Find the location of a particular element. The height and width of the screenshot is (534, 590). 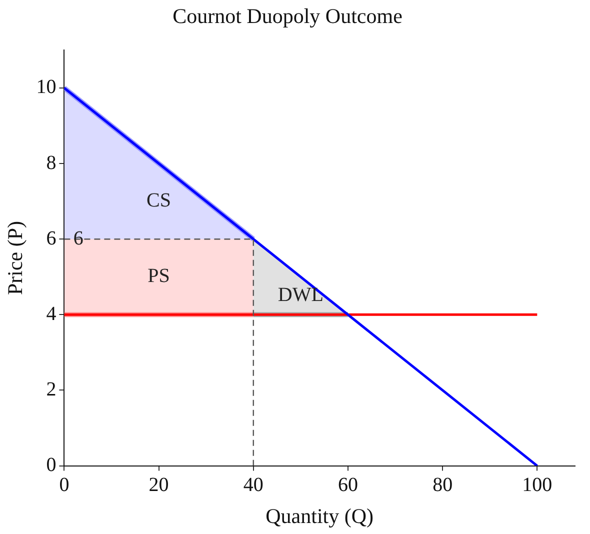

y-axis-title: Price (P) is located at coordinates (15, 258).